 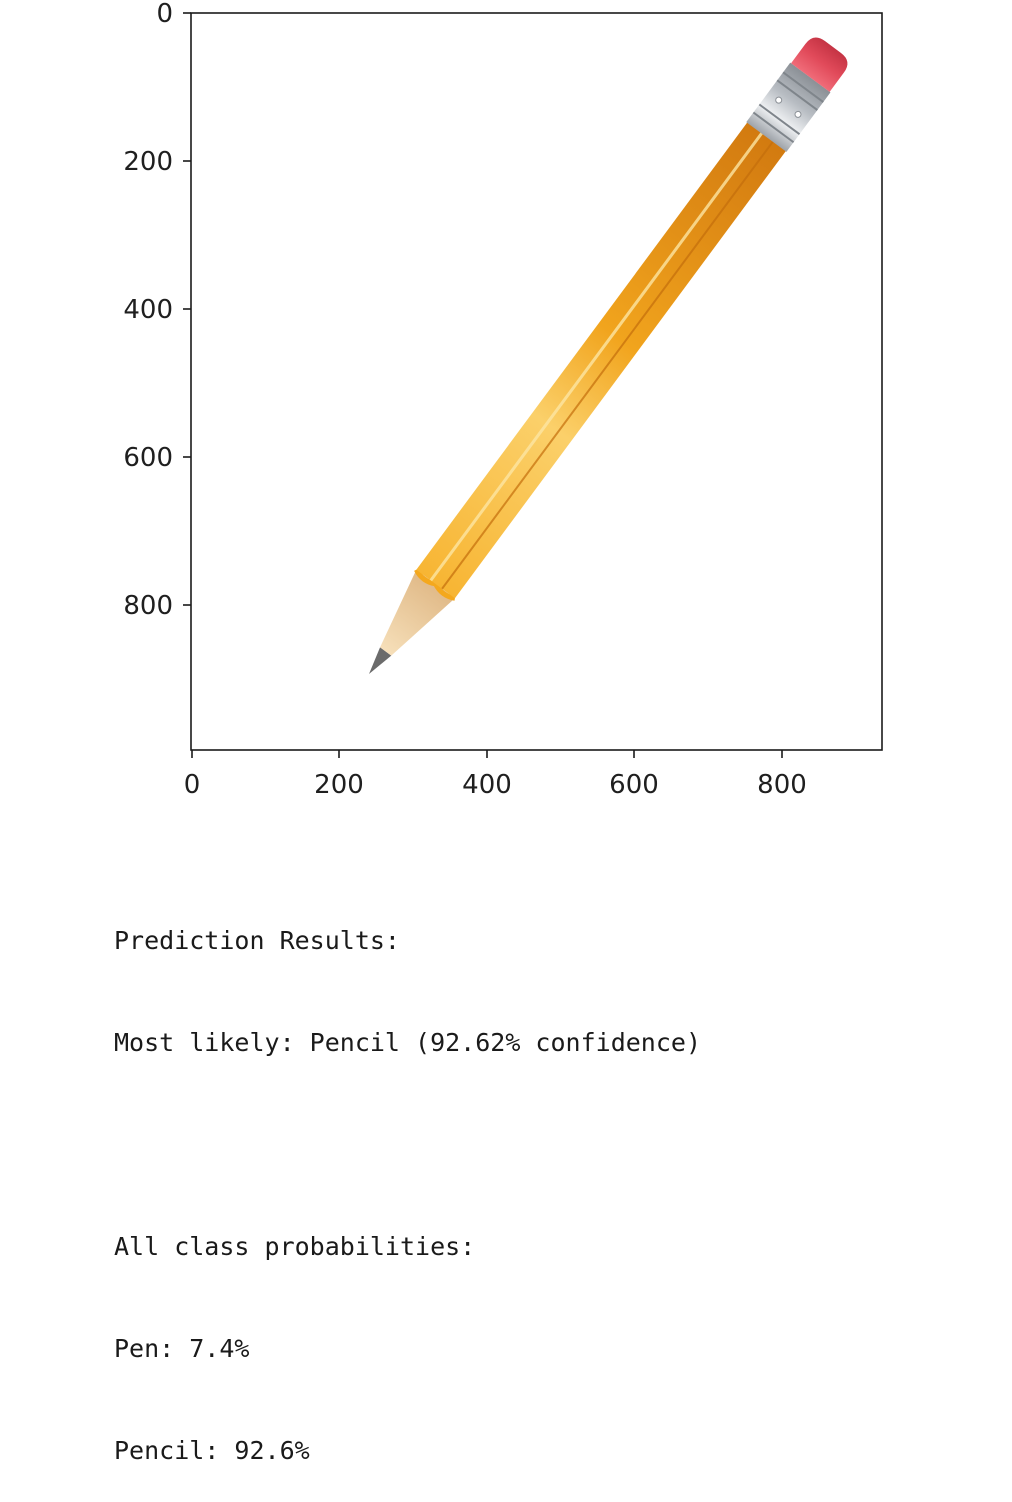 What do you see at coordinates (788, 107) in the screenshot?
I see `pencil-ferrule` at bounding box center [788, 107].